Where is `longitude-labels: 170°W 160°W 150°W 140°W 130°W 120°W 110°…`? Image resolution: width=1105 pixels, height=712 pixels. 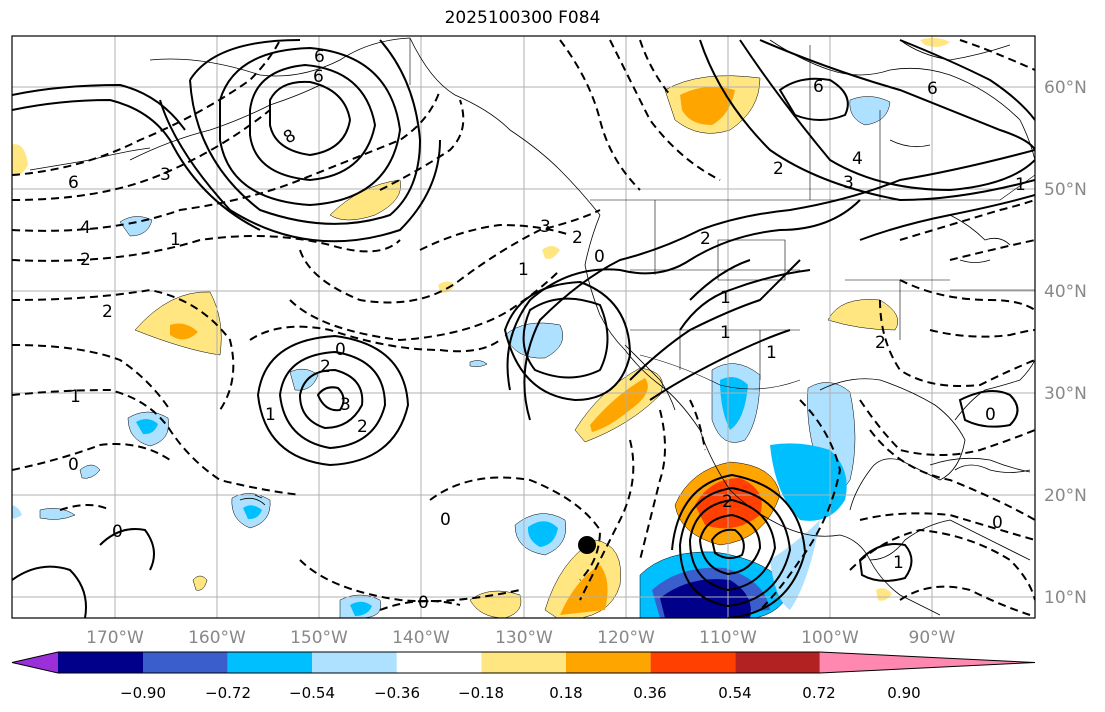 longitude-labels: 170°W 160°W 150°W 140°W 130°W 120°W 110°… is located at coordinates (521, 638).